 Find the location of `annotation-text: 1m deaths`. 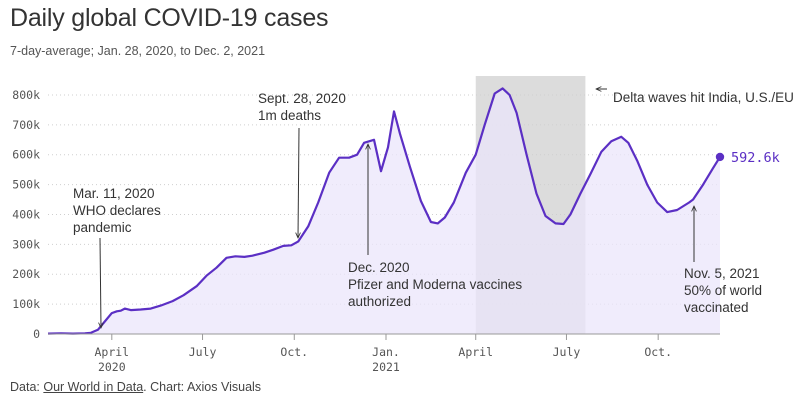

annotation-text: 1m deaths is located at coordinates (289, 115).